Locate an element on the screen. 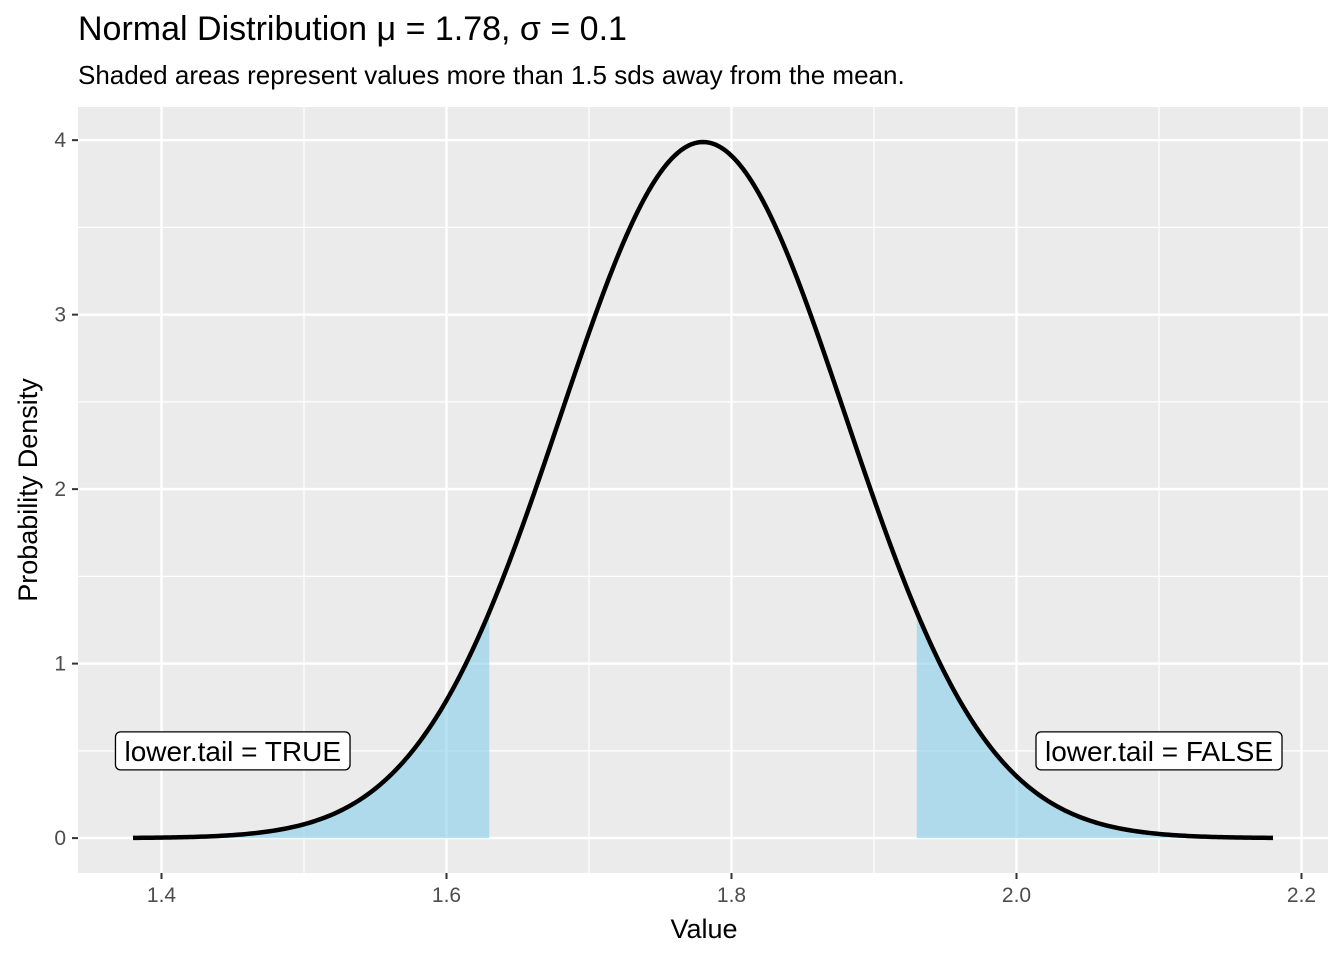  x-tick-label: 1.8 is located at coordinates (731, 895).